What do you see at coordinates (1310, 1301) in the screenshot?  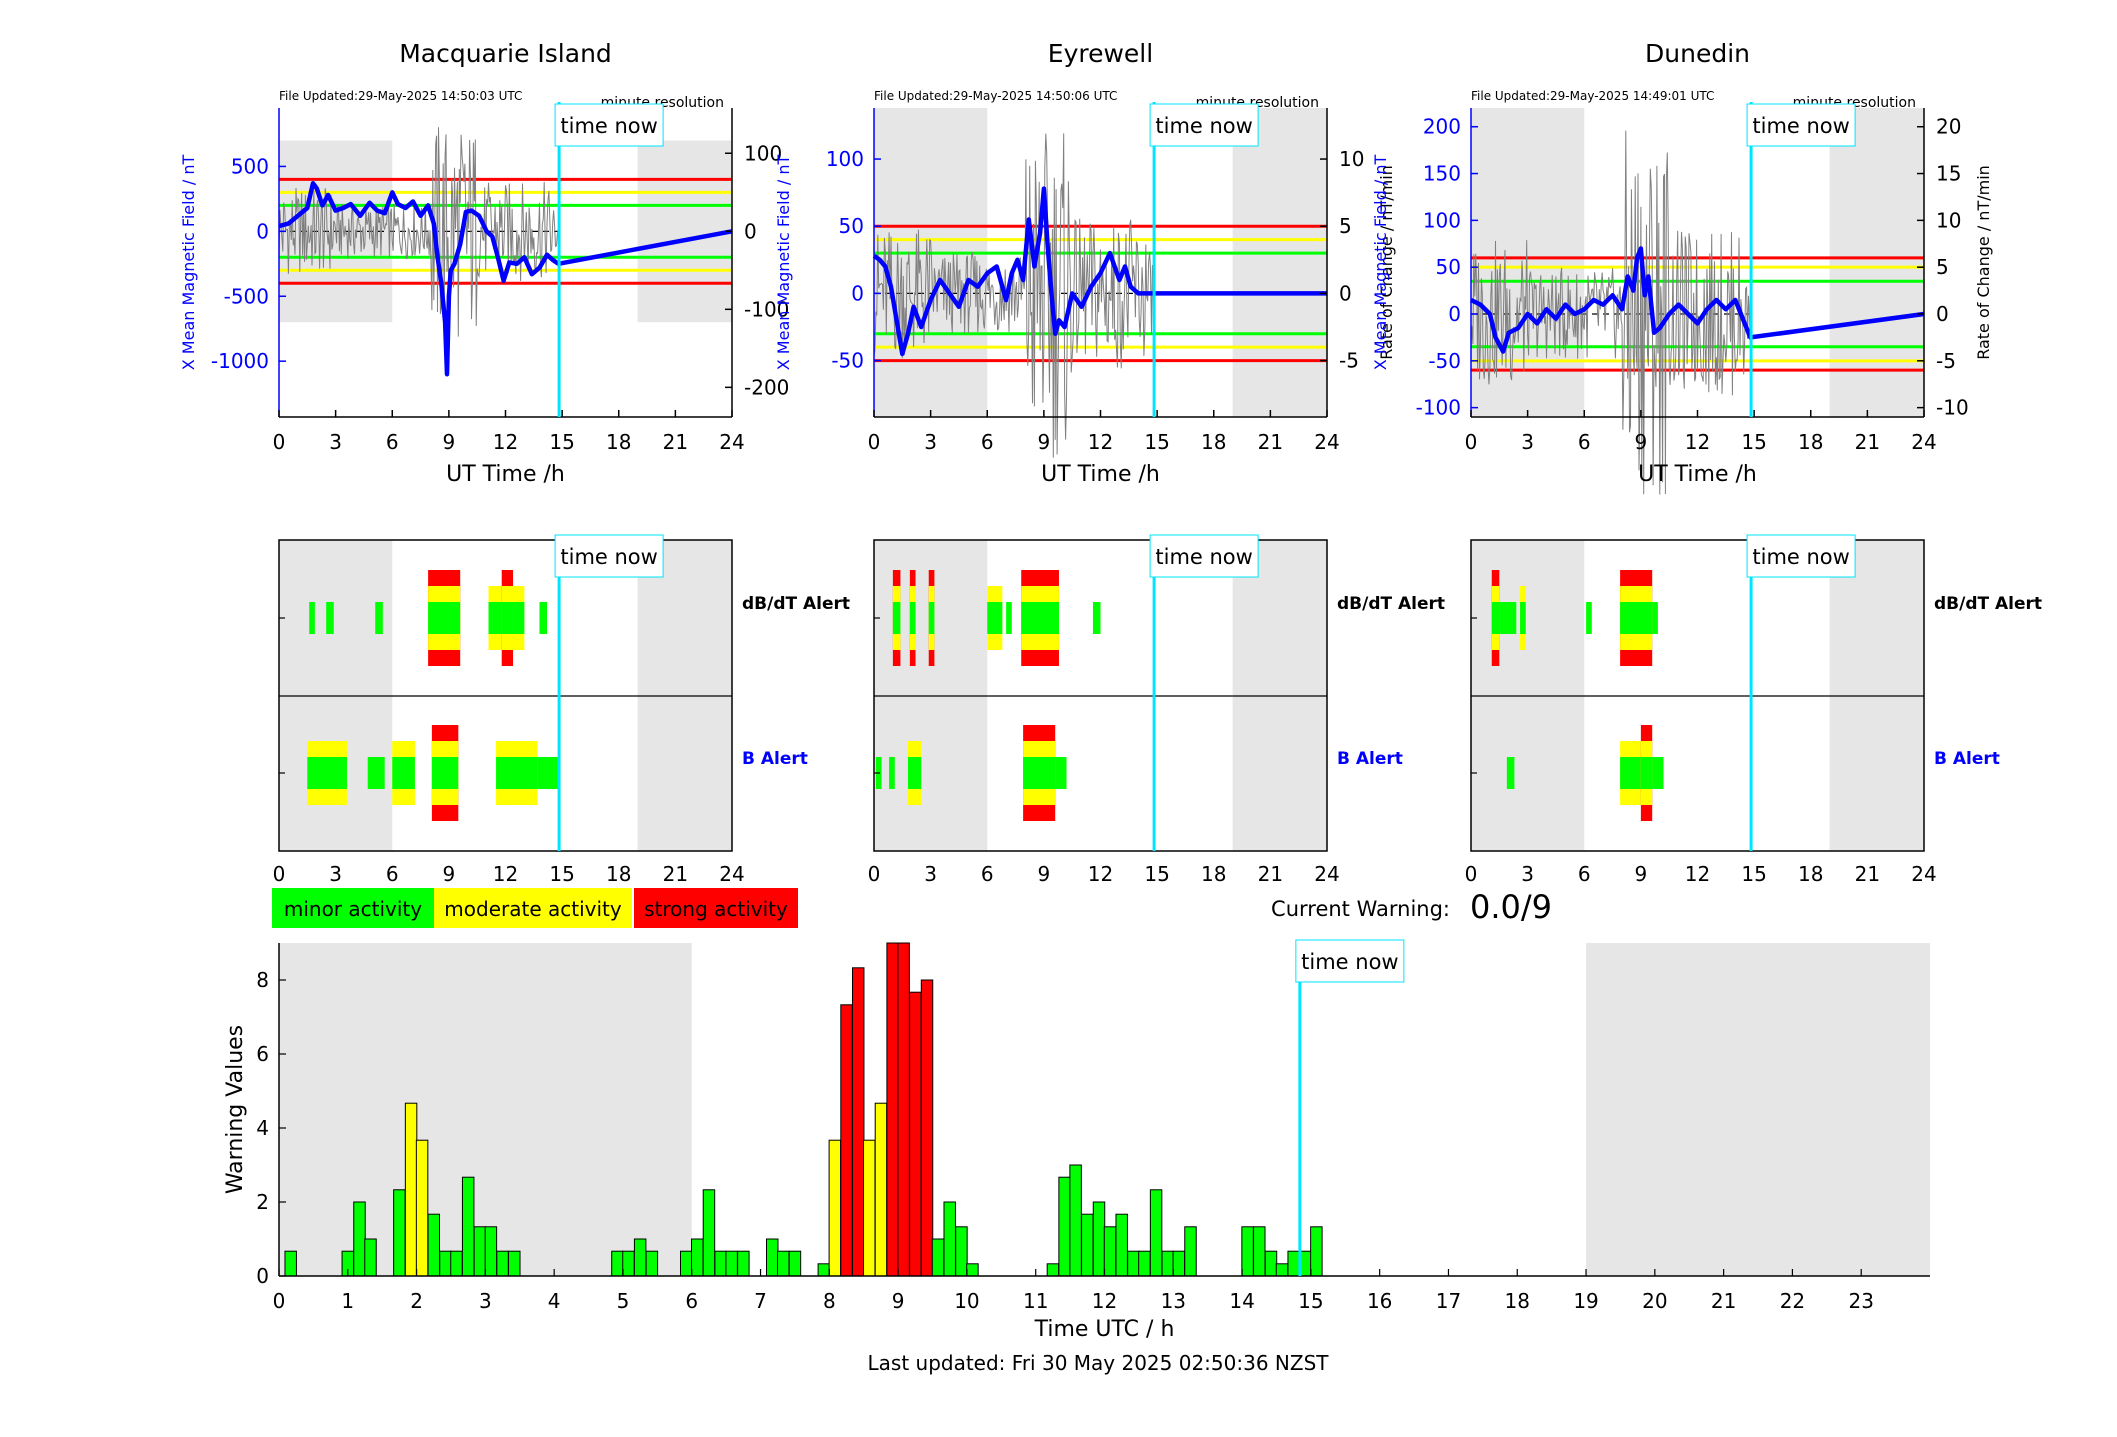 I see `bar-x-tick-label: 15` at bounding box center [1310, 1301].